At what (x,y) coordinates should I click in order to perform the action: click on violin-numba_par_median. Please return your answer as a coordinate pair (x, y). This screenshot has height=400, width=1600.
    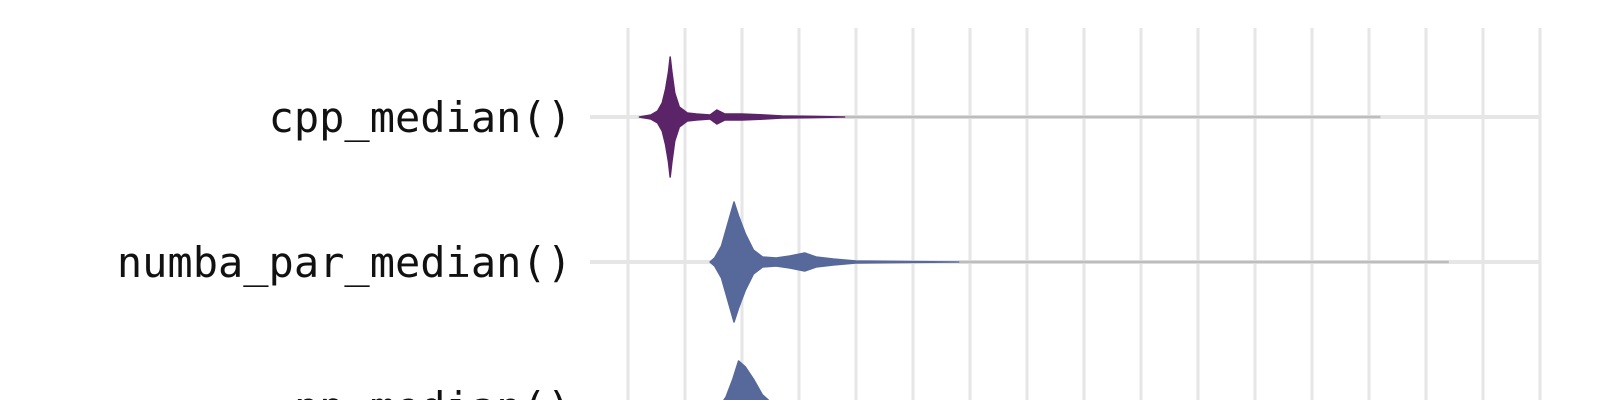
    Looking at the image, I should click on (834, 262).